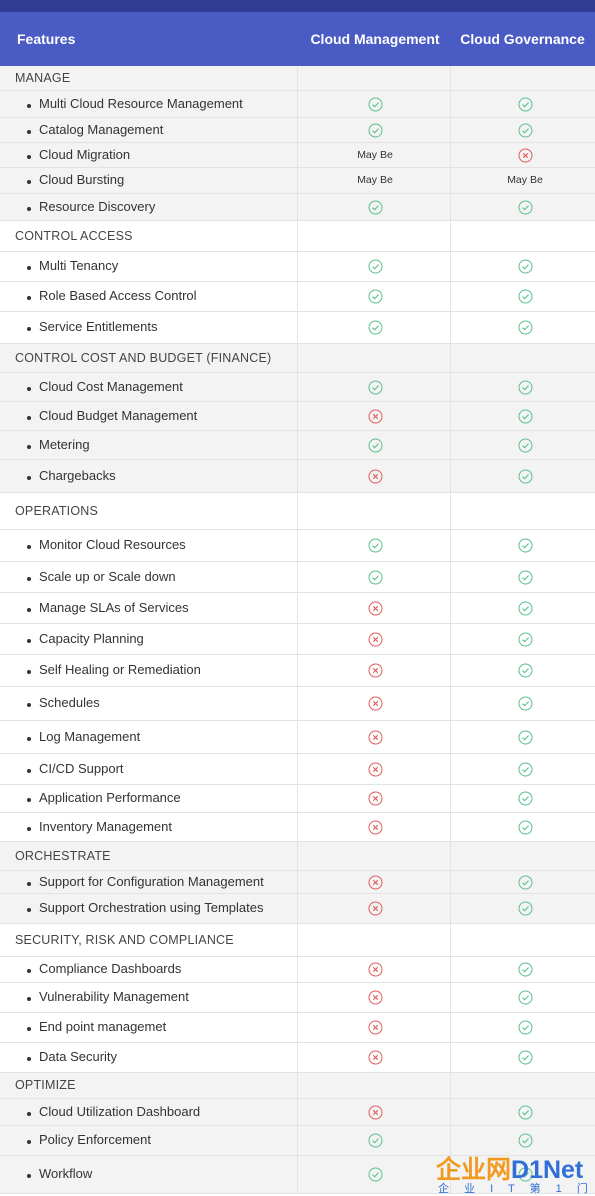 Image resolution: width=595 pixels, height=1196 pixels. What do you see at coordinates (107, 576) in the screenshot?
I see `feature-label: Scale up or Scale down` at bounding box center [107, 576].